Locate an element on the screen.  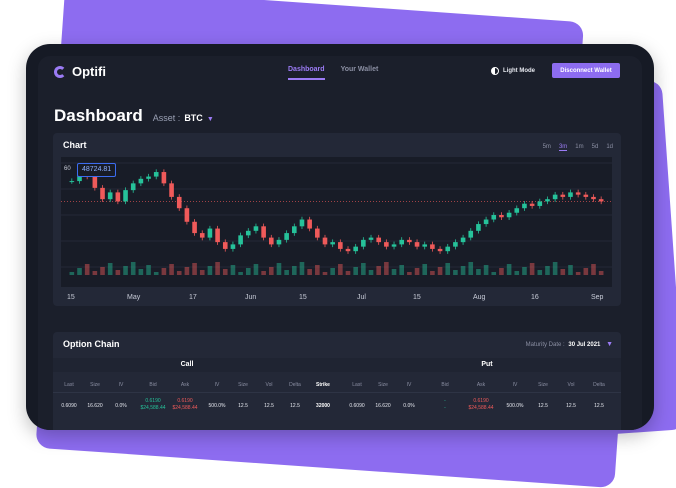
call-size2: 12.5 is located at coordinates (243, 406).